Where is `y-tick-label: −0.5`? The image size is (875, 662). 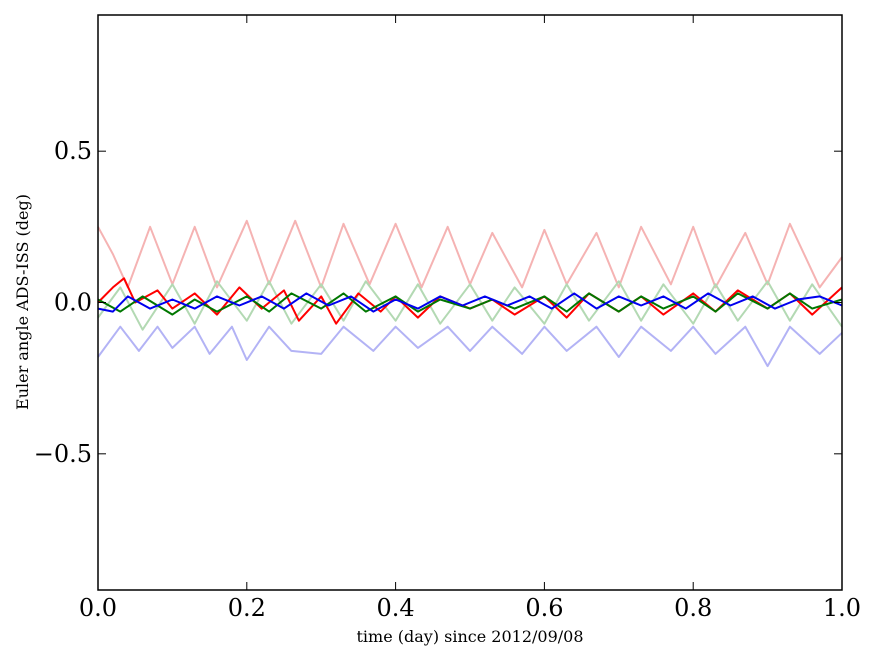 y-tick-label: −0.5 is located at coordinates (63, 454).